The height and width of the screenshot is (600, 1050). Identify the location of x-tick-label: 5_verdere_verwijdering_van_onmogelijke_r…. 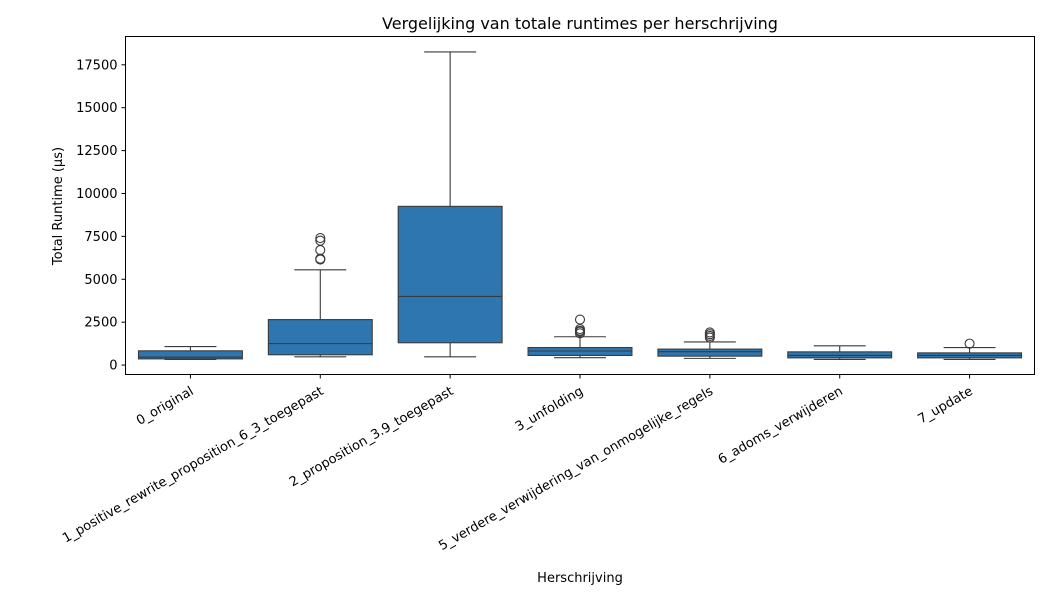
(576, 469).